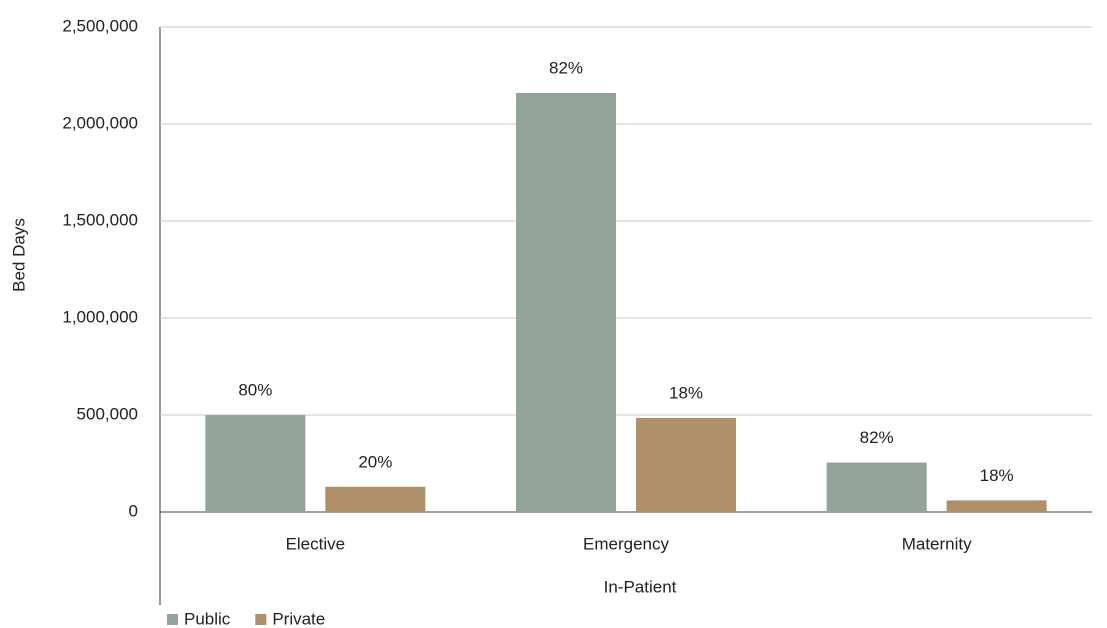  What do you see at coordinates (626, 543) in the screenshot?
I see `x-tick-label: Emergency` at bounding box center [626, 543].